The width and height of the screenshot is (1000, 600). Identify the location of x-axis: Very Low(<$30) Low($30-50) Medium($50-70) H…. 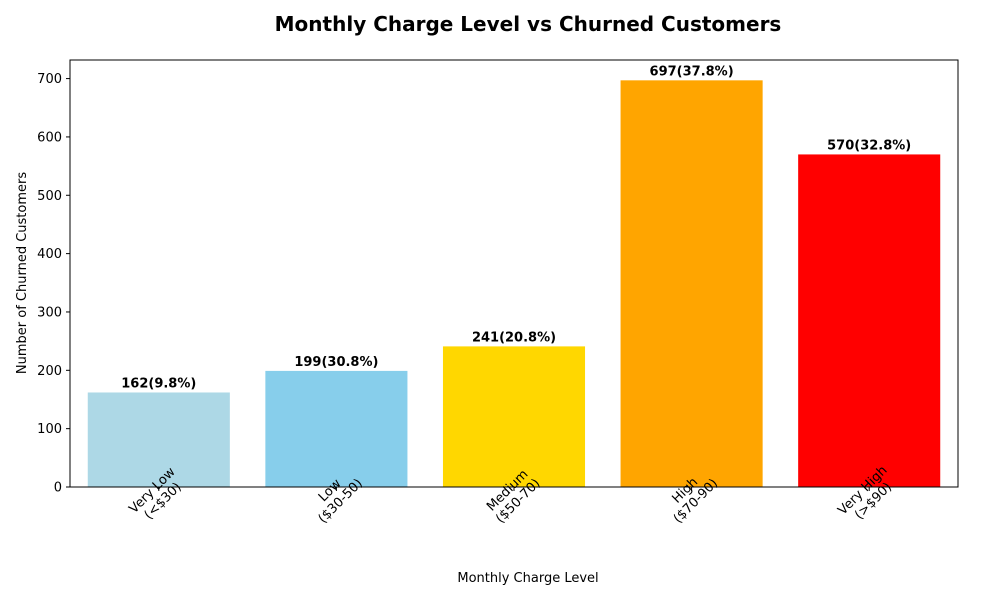
(511, 494).